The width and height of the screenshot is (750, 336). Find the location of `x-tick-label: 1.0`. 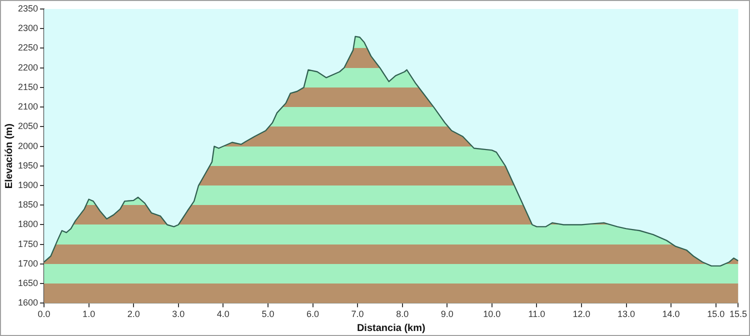

x-tick-label: 1.0 is located at coordinates (89, 314).